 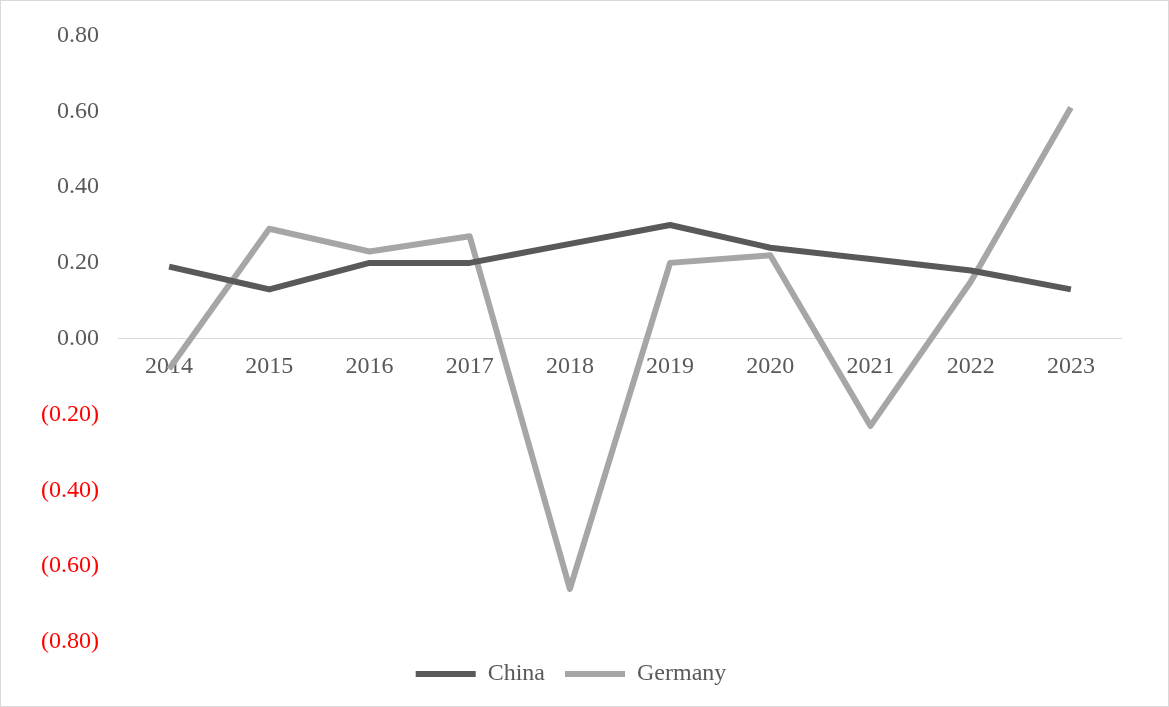 What do you see at coordinates (569, 365) in the screenshot?
I see `x-tick-label: 2018` at bounding box center [569, 365].